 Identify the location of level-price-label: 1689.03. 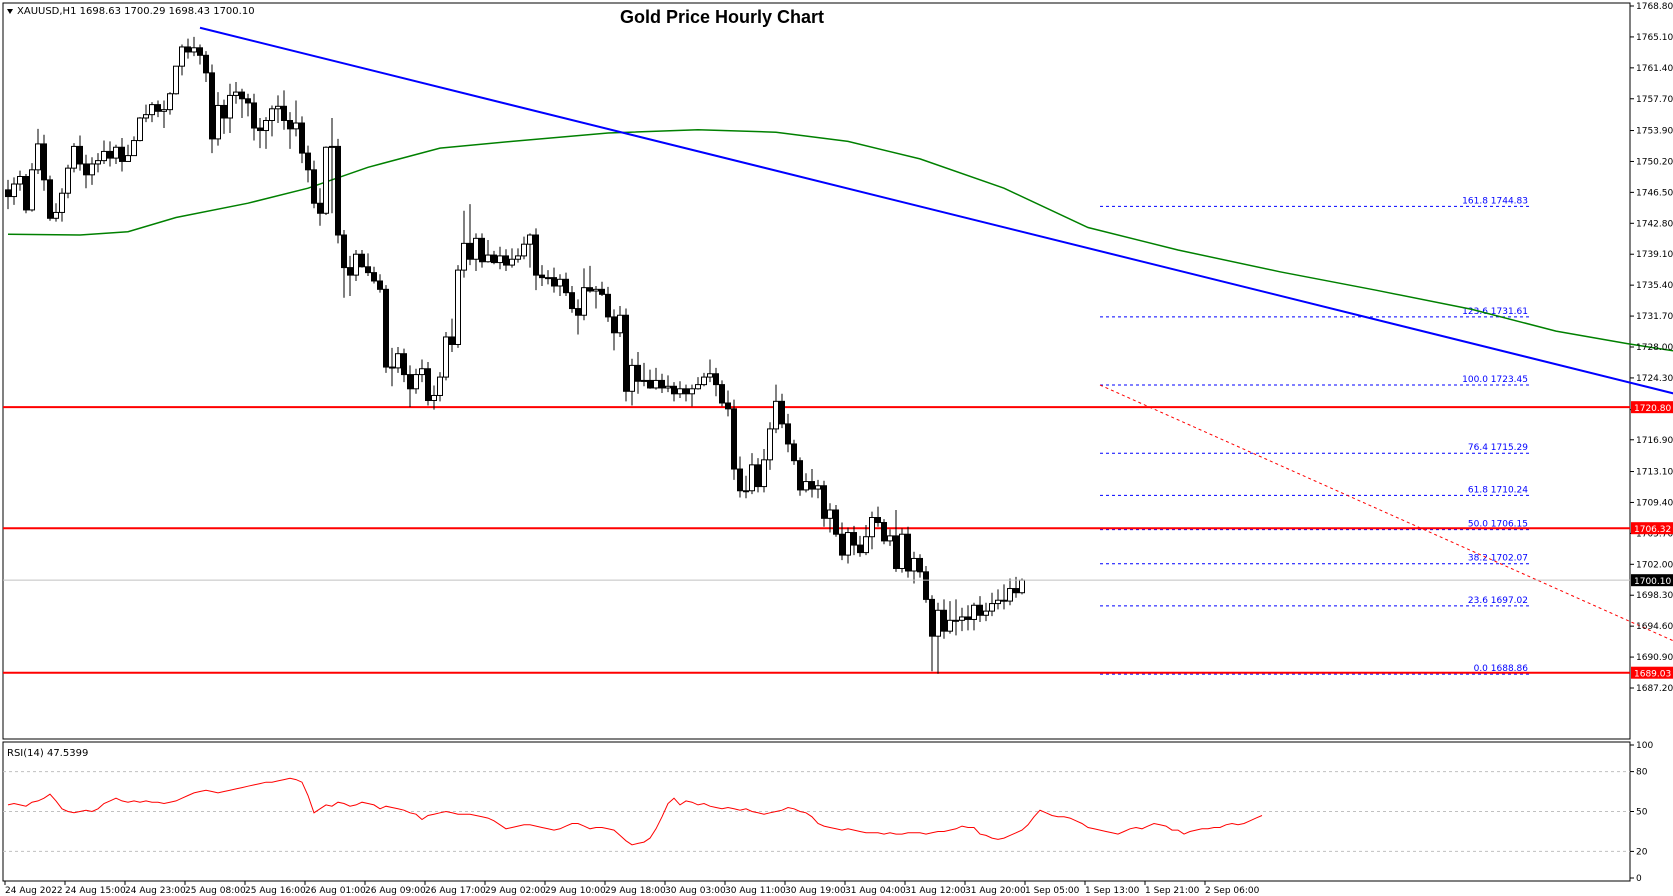
(1652, 675).